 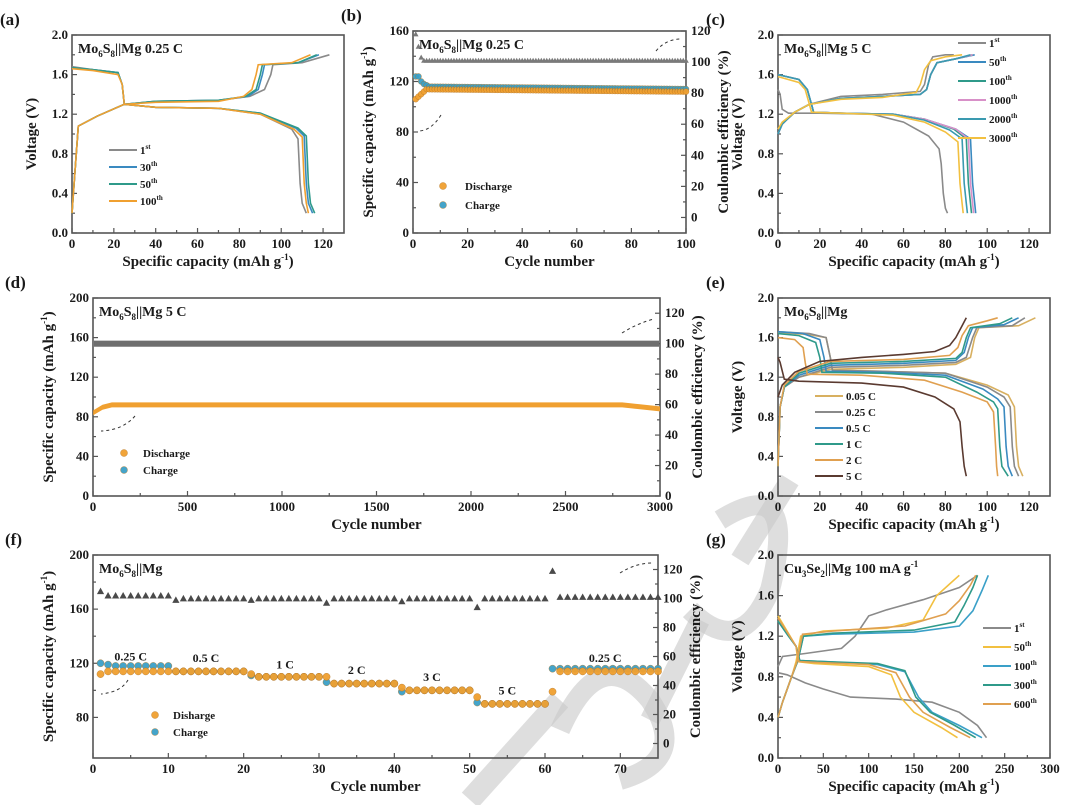 I want to click on legend-entry: 0.5 C, so click(x=858, y=429).